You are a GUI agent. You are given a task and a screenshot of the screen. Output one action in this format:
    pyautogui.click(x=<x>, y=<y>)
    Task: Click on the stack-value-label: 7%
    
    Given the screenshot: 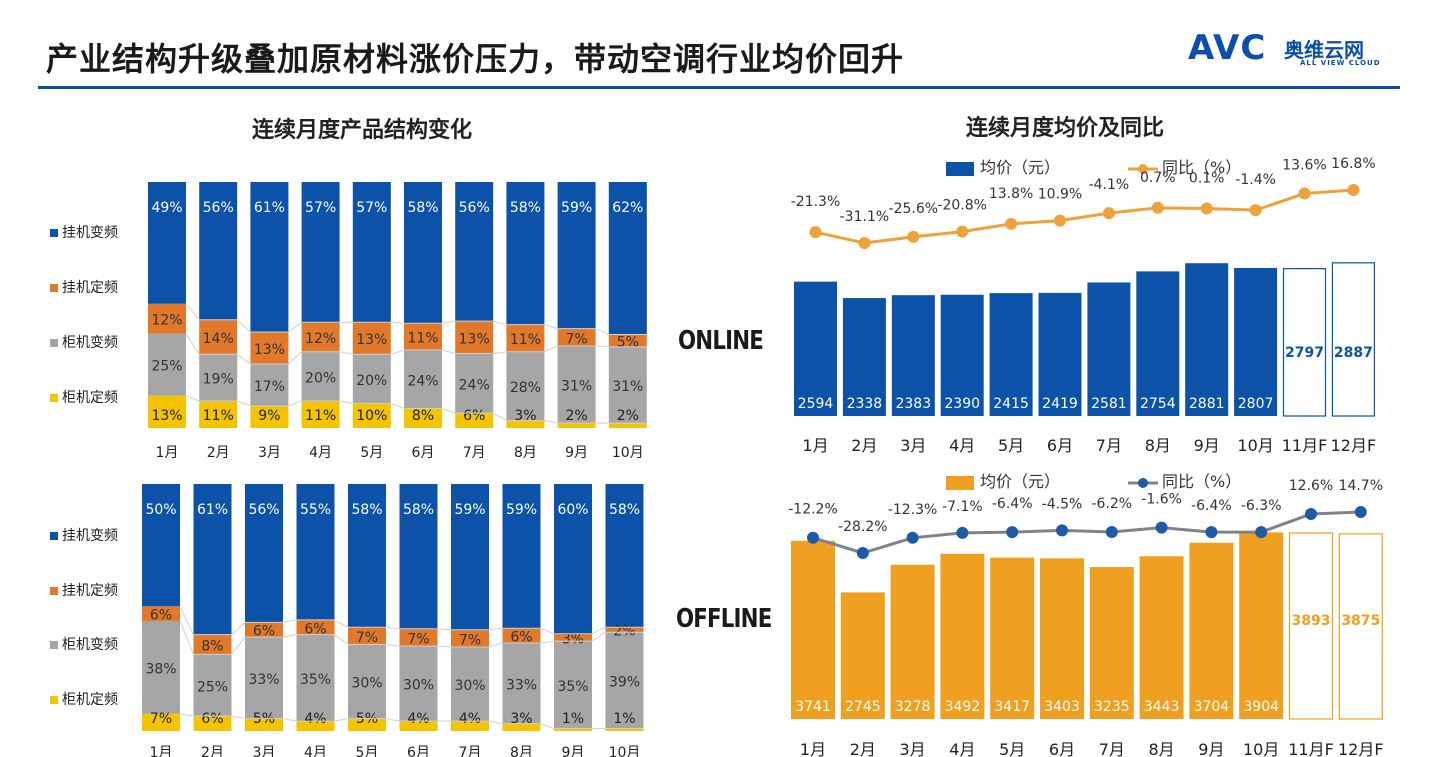 What is the action you would take?
    pyautogui.click(x=576, y=339)
    